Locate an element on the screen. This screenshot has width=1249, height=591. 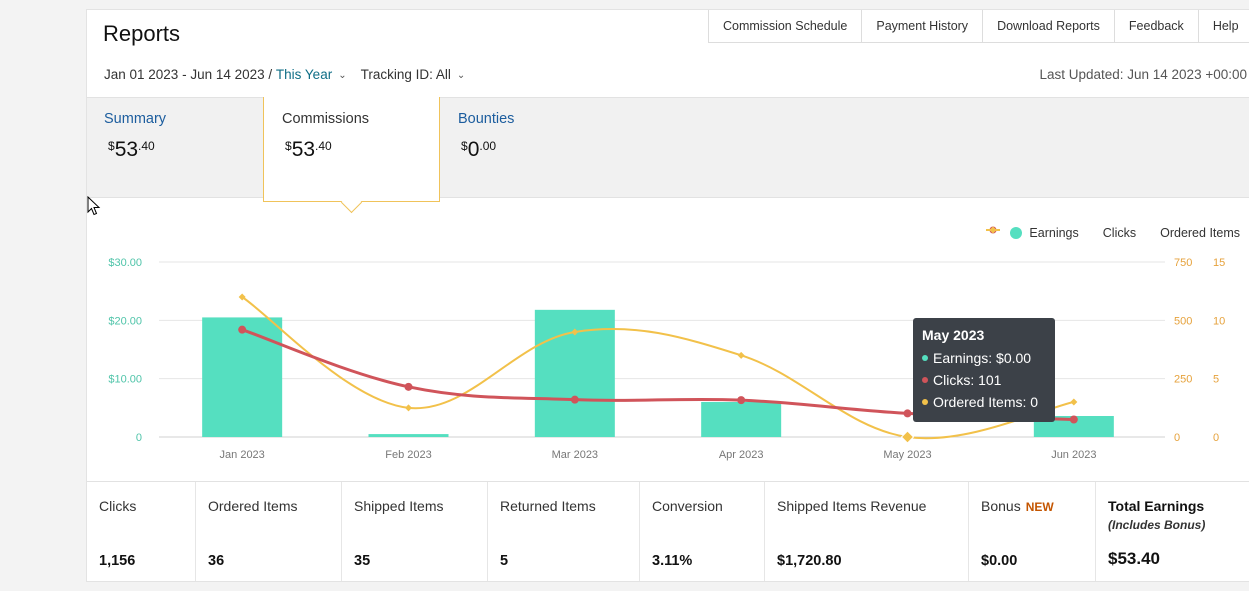
stat-clicks: Clicks 1,156 is located at coordinates (141, 531).